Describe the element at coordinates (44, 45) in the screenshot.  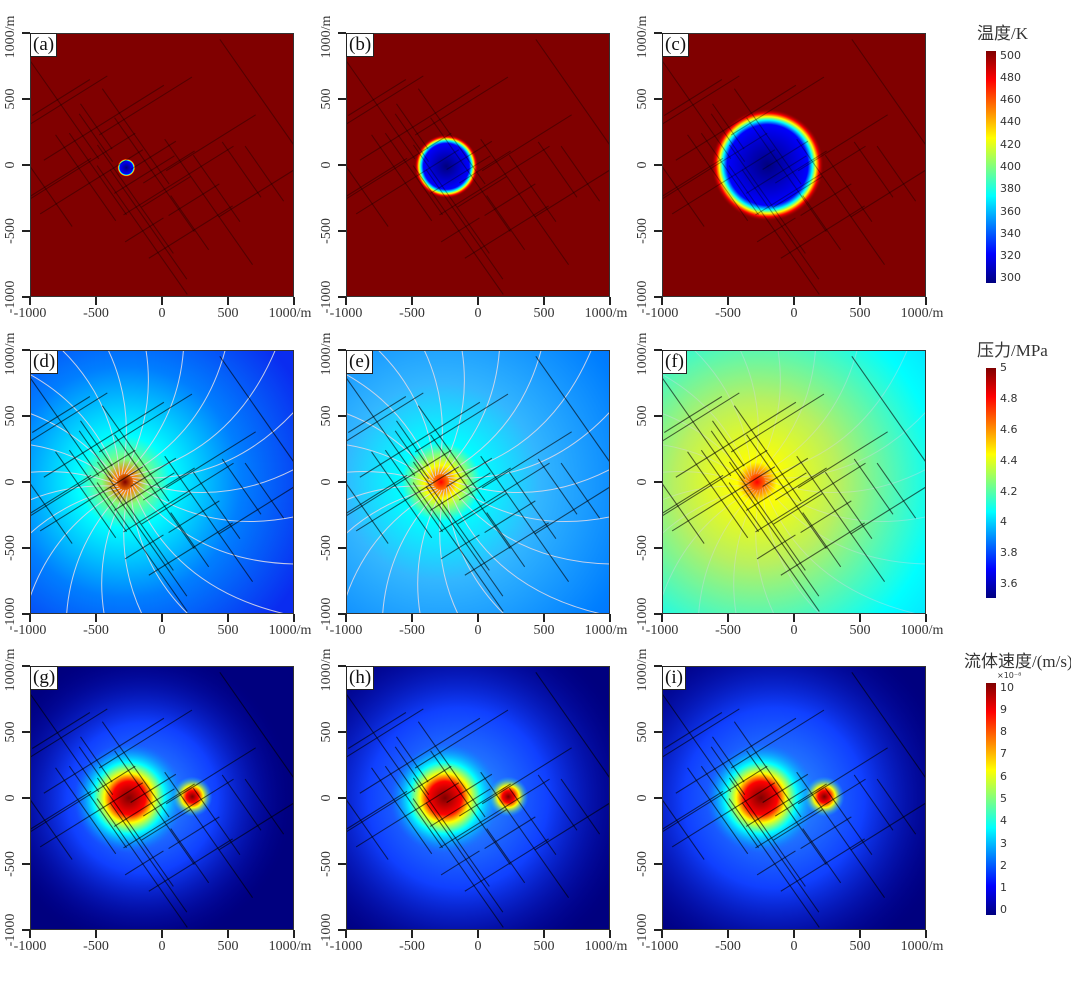
I see `panel-label: (a)` at that location.